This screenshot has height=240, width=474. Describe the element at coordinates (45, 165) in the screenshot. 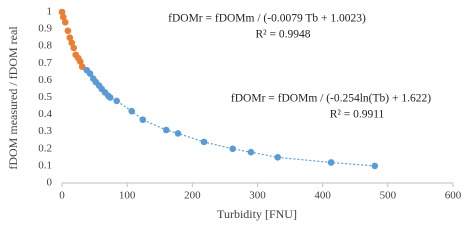

I see `y-tick-label: 0.1` at that location.